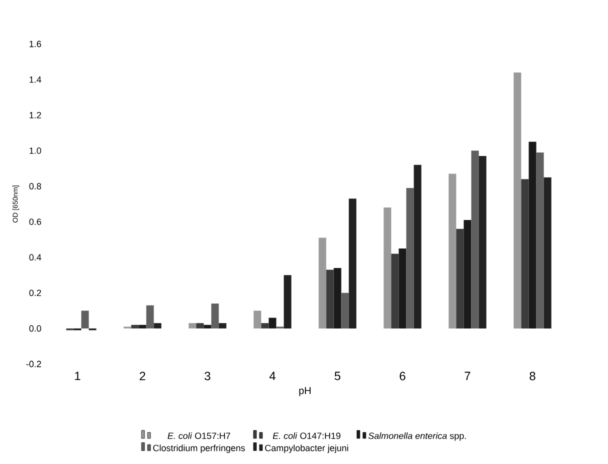 The height and width of the screenshot is (464, 608). What do you see at coordinates (306, 448) in the screenshot?
I see `legend-label: Campylobacter jejuni` at bounding box center [306, 448].